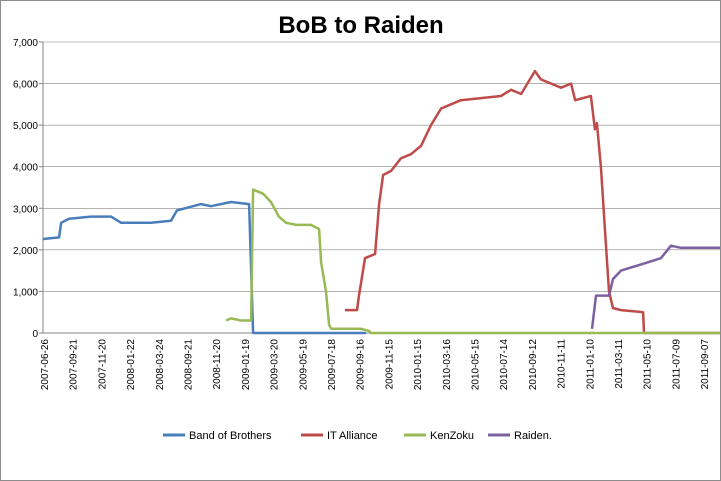 Image resolution: width=721 pixels, height=481 pixels. I want to click on x-tick-label: 2008-09-21, so click(189, 365).